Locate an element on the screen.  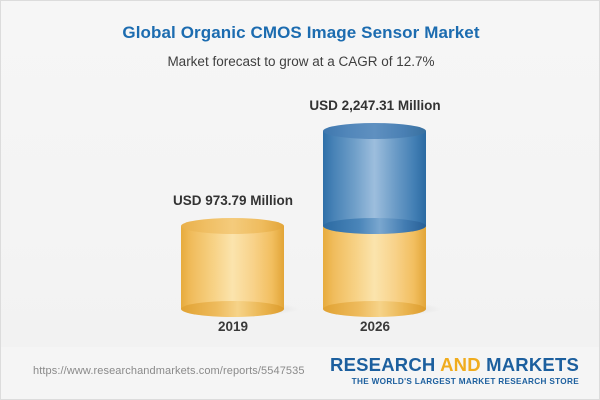
bar-value-label-2026: USD 2,247.31 Million is located at coordinates (375, 105).